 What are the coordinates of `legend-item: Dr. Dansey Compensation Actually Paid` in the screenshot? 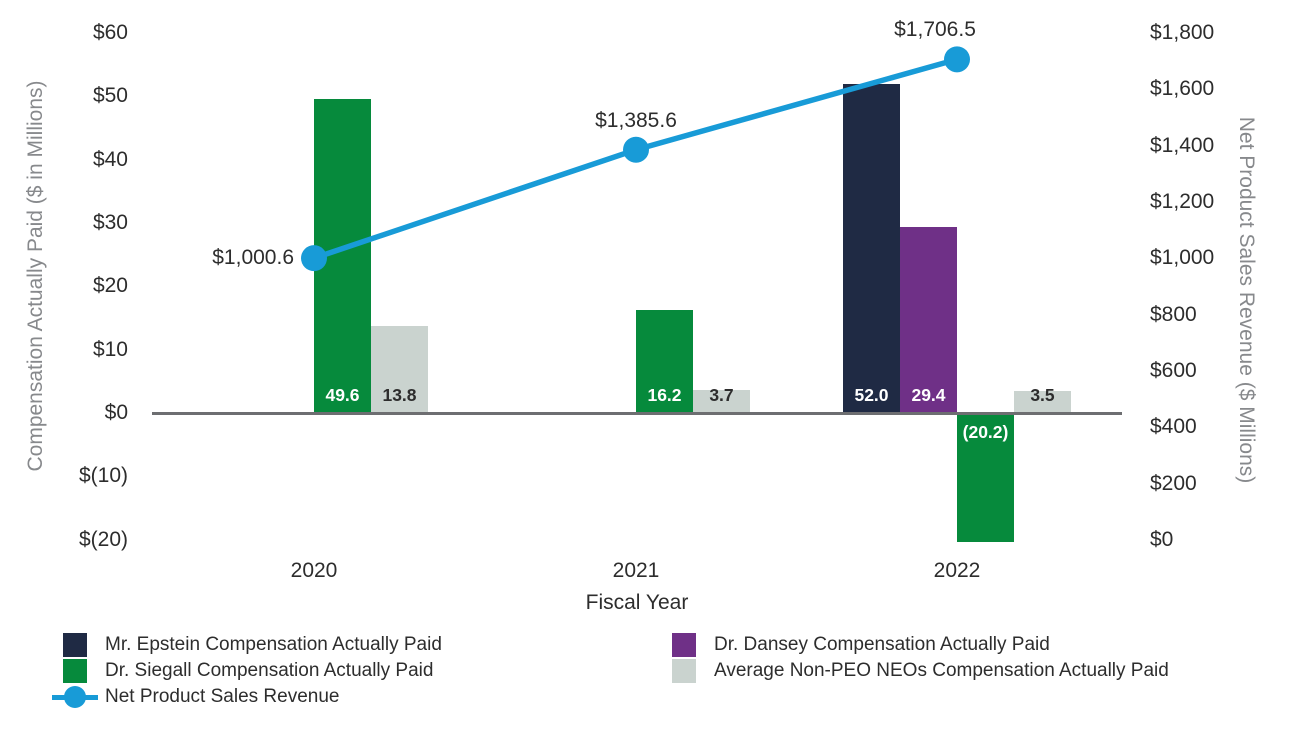 It's located at (861, 645).